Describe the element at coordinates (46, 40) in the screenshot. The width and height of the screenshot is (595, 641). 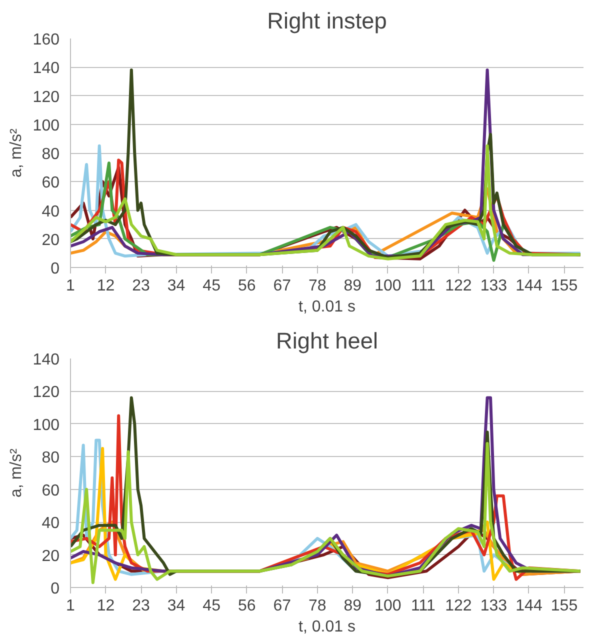
I see `y-tick-label: 160` at that location.